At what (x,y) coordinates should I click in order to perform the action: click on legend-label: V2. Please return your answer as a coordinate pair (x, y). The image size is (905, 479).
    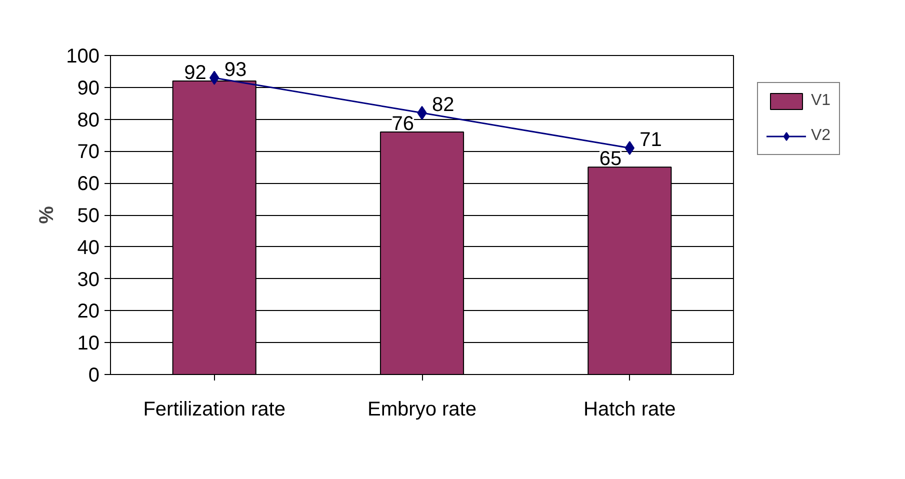
    Looking at the image, I should click on (821, 136).